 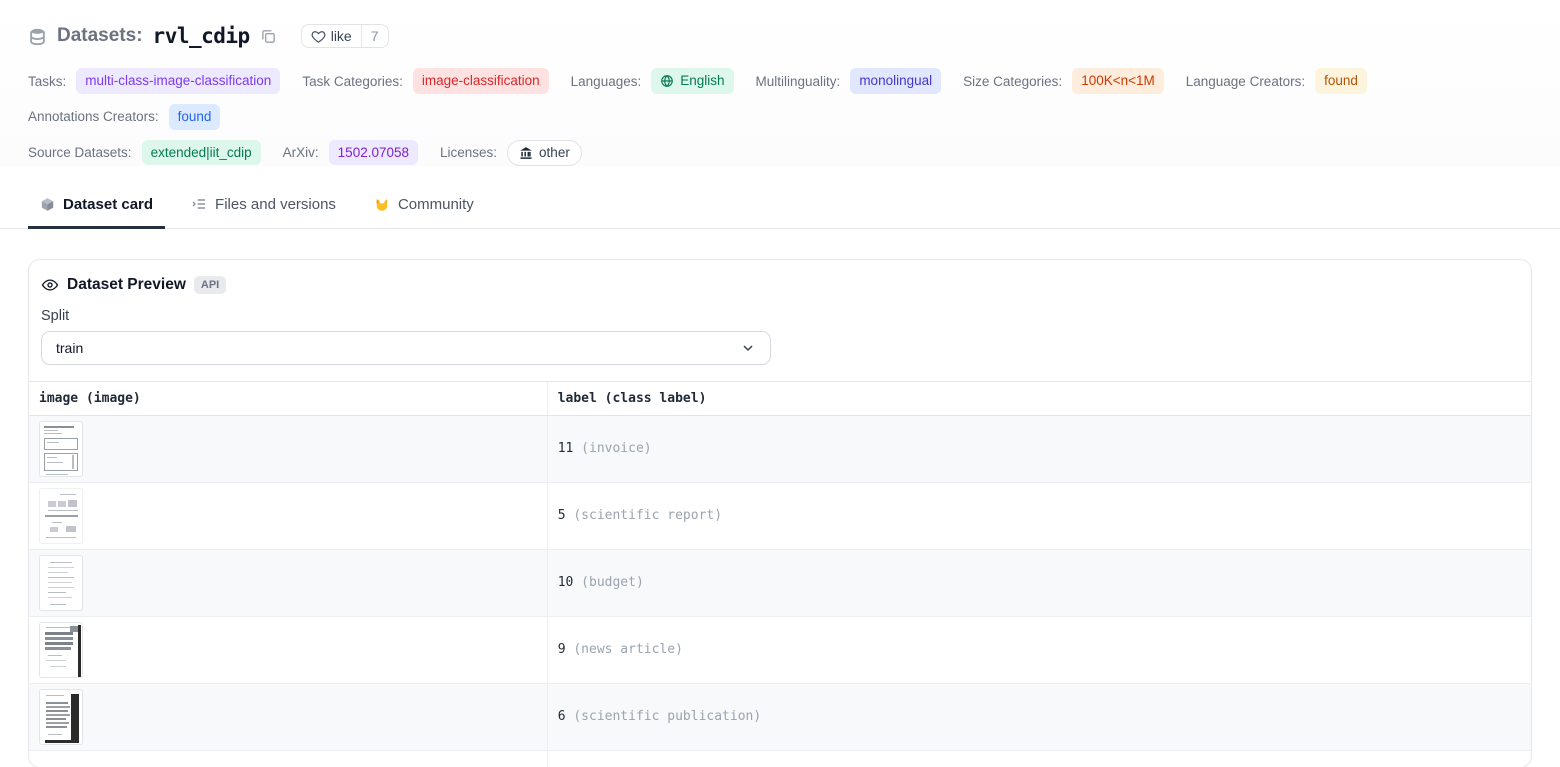 What do you see at coordinates (80, 152) in the screenshot?
I see `tag-label-source-datasets: Source Datasets:` at bounding box center [80, 152].